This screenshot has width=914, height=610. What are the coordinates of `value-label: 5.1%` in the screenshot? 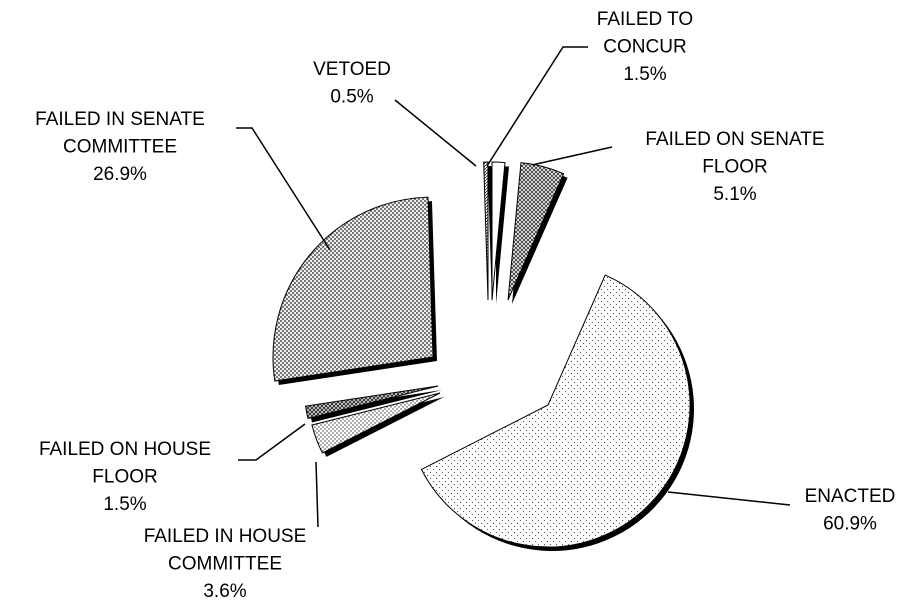 It's located at (734, 194).